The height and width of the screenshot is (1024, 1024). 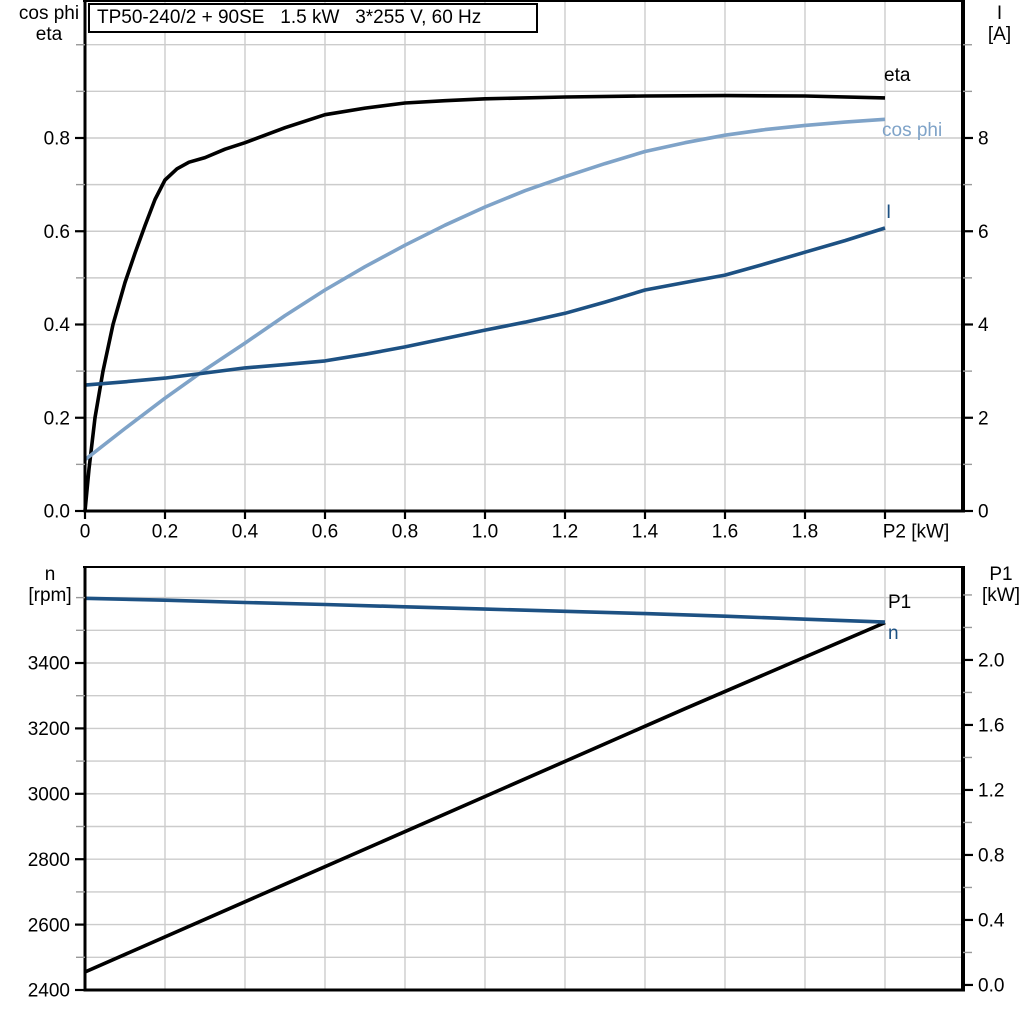 I want to click on top-chart-left-tick-label: 0.2, so click(x=57, y=418).